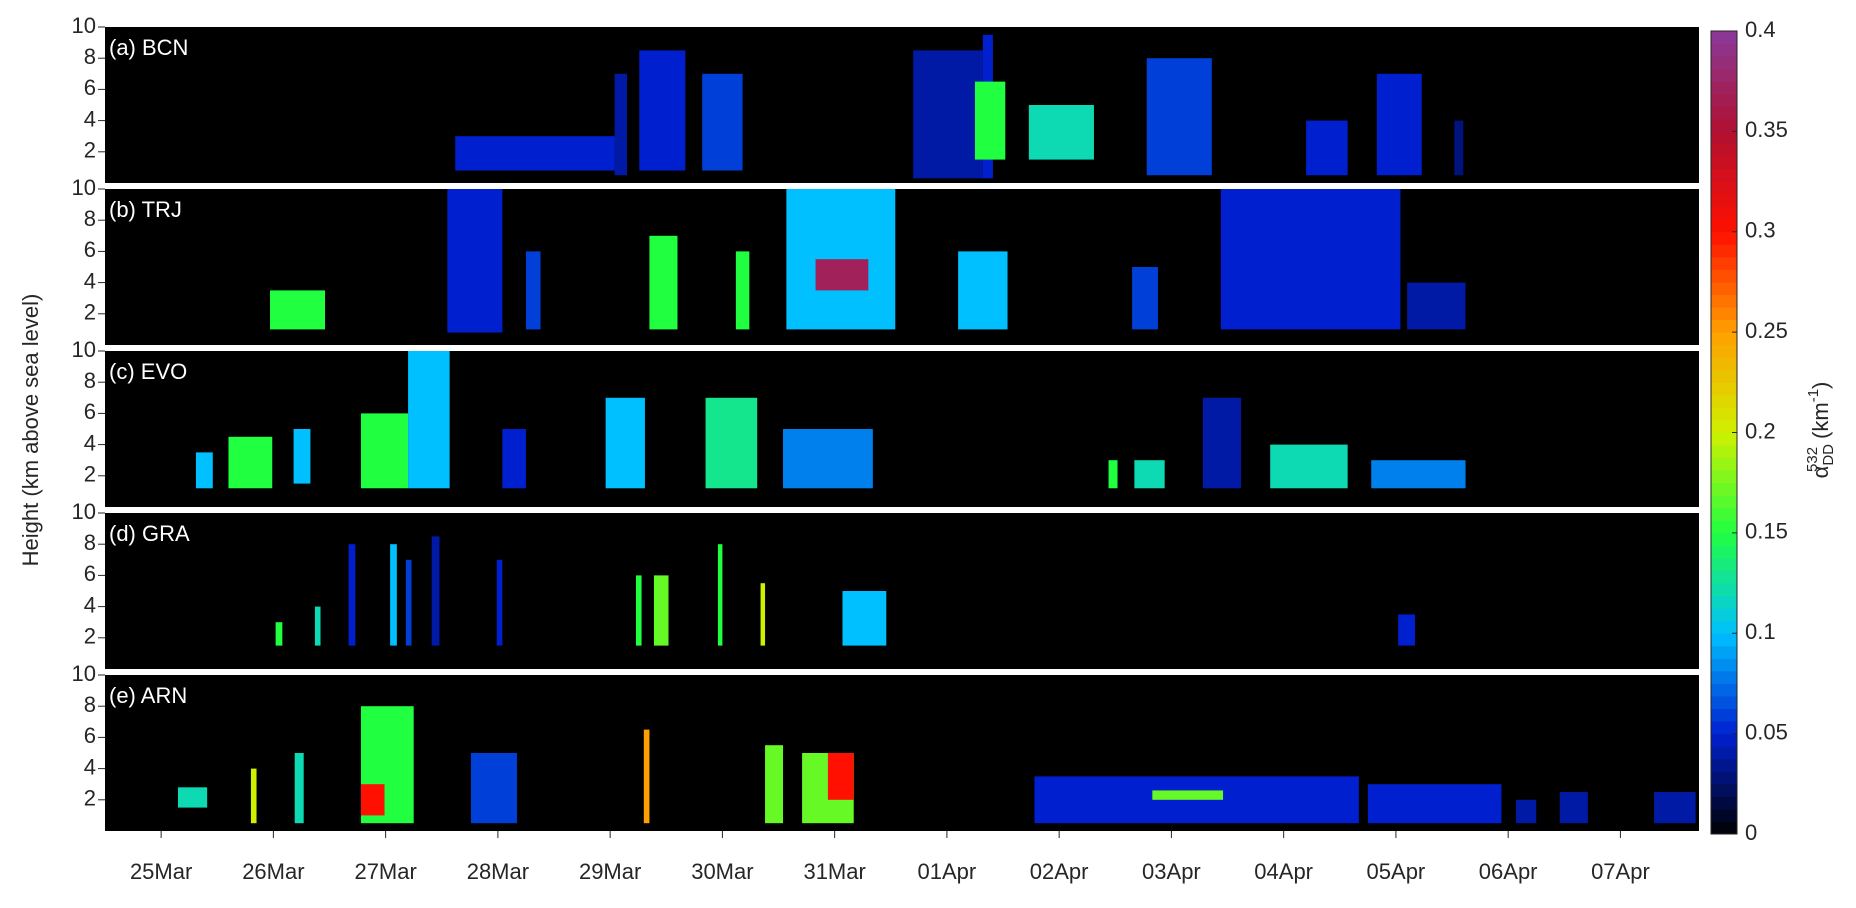 This screenshot has width=1856, height=908. Describe the element at coordinates (30, 430) in the screenshot. I see `y-axis-label: Height (km above sea level)` at that location.